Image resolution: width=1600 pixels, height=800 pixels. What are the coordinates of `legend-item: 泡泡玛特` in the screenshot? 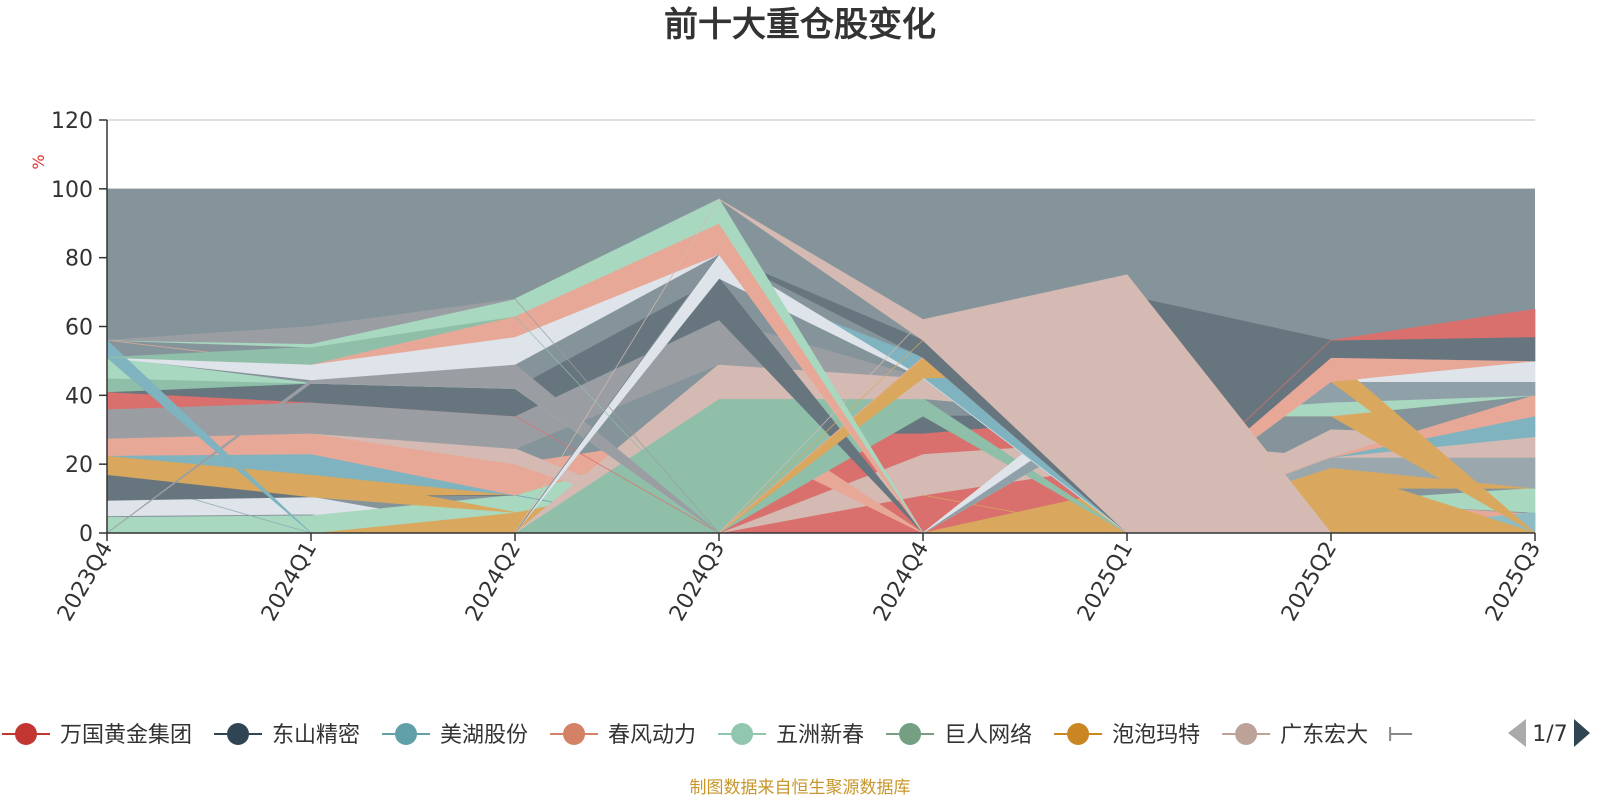 It's located at (1127, 735).